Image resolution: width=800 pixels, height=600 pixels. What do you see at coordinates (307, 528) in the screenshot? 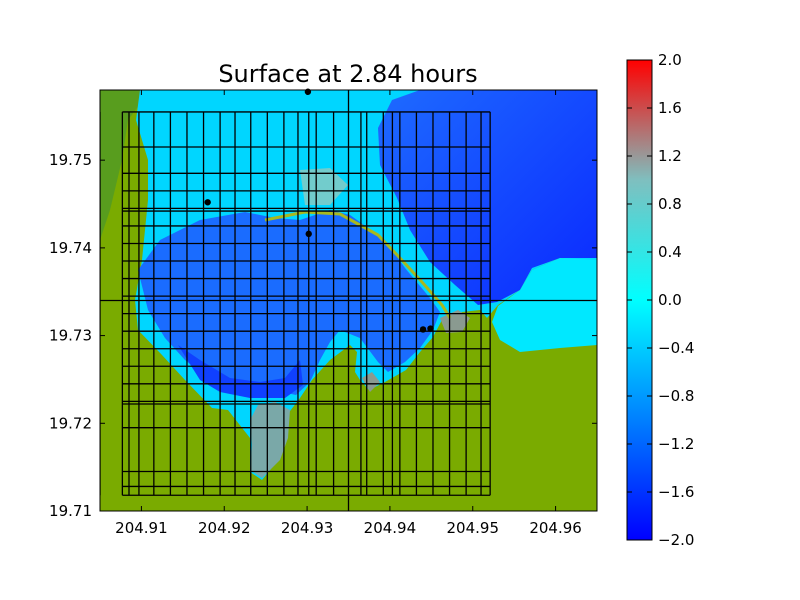
I see `x-tick-label: 204.93` at bounding box center [307, 528].